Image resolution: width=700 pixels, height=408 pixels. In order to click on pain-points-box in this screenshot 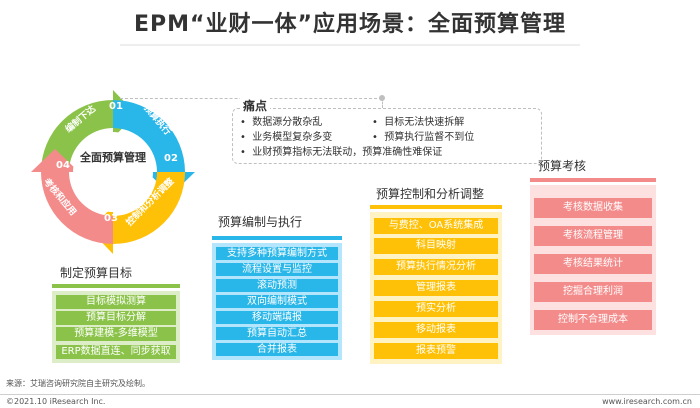, I will do `click(387, 136)`.